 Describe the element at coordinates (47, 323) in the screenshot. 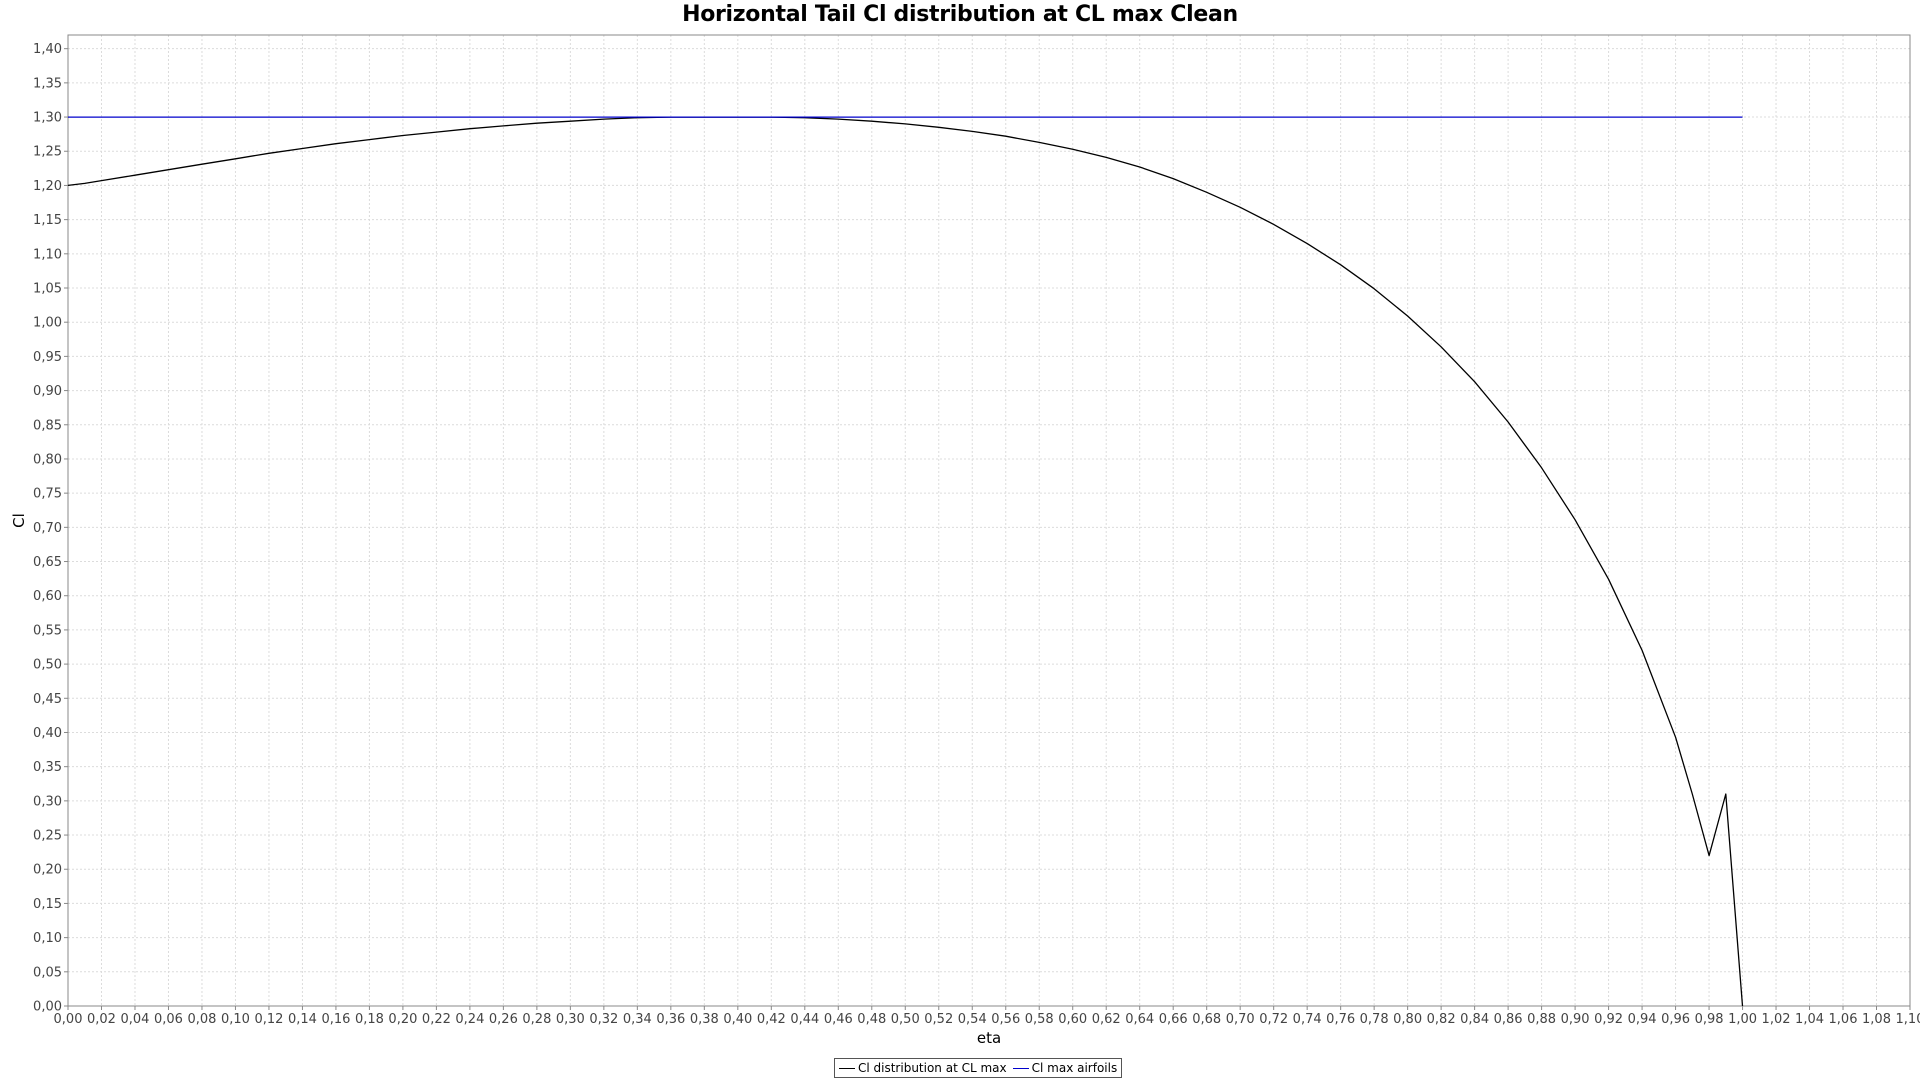

I see `y-tick-label: 1,00` at that location.